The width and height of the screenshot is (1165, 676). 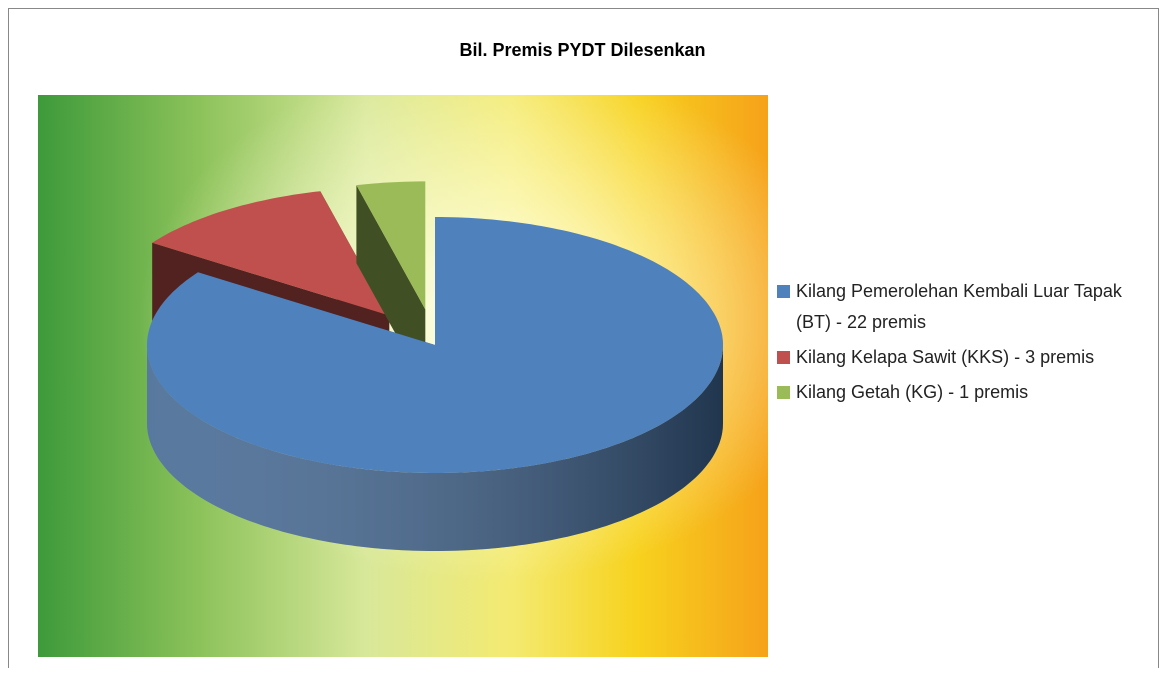 What do you see at coordinates (912, 392) in the screenshot?
I see `legend-label: Kilang Getah (KG) - 1 premis` at bounding box center [912, 392].